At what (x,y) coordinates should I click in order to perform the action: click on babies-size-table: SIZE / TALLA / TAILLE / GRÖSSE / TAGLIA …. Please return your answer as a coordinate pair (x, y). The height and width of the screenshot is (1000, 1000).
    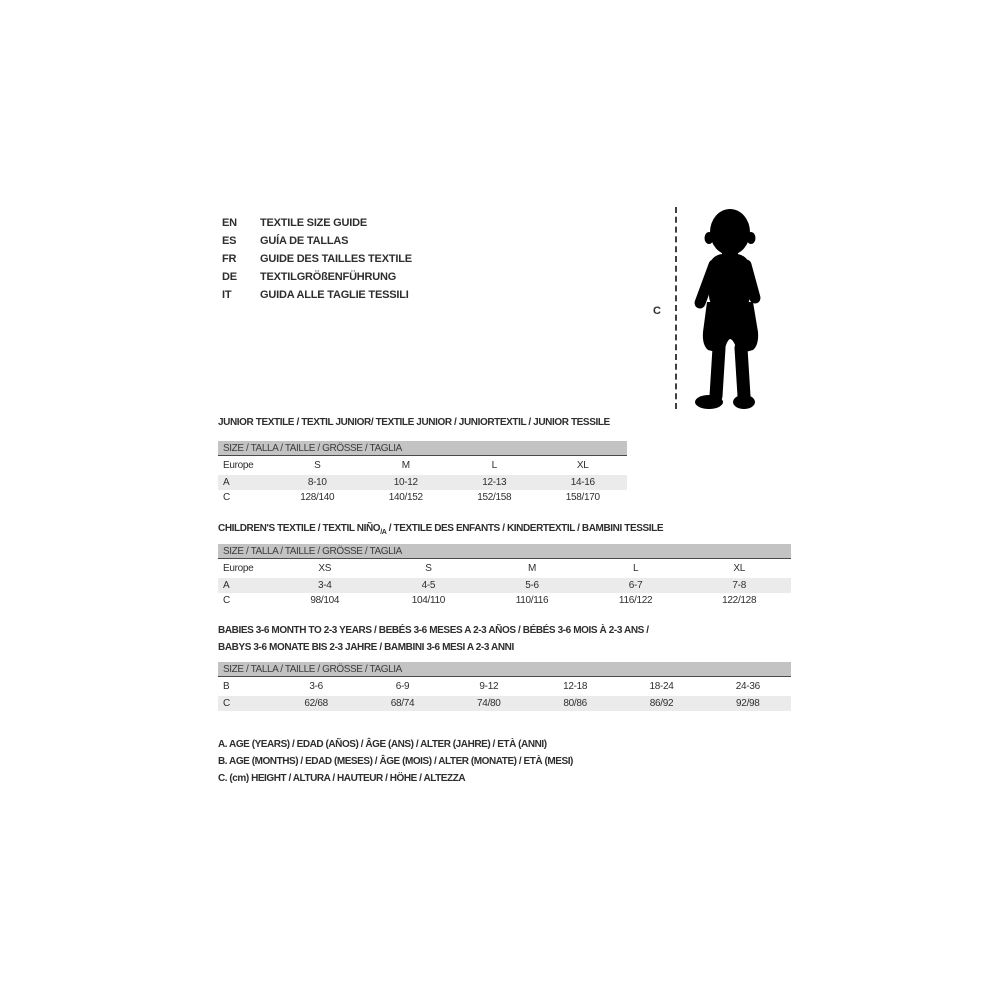
    Looking at the image, I should click on (504, 686).